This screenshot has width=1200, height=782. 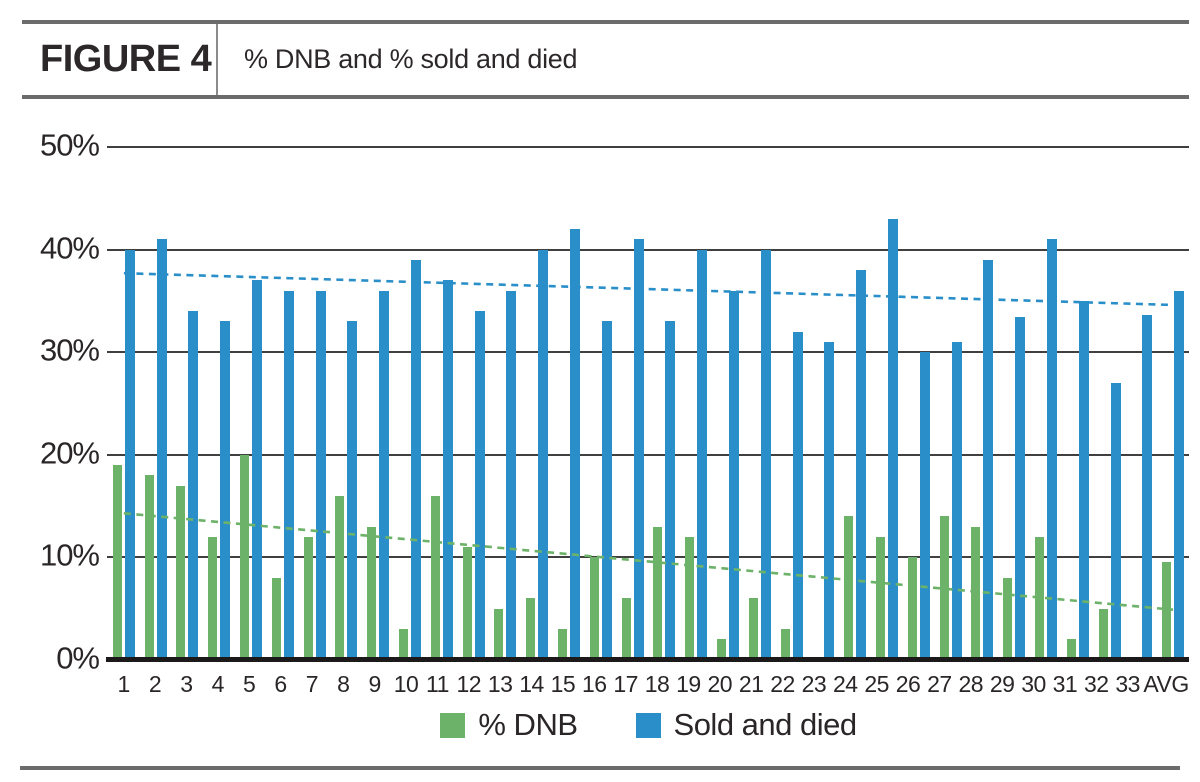 What do you see at coordinates (280, 684) in the screenshot?
I see `x-tick-label-6: 6` at bounding box center [280, 684].